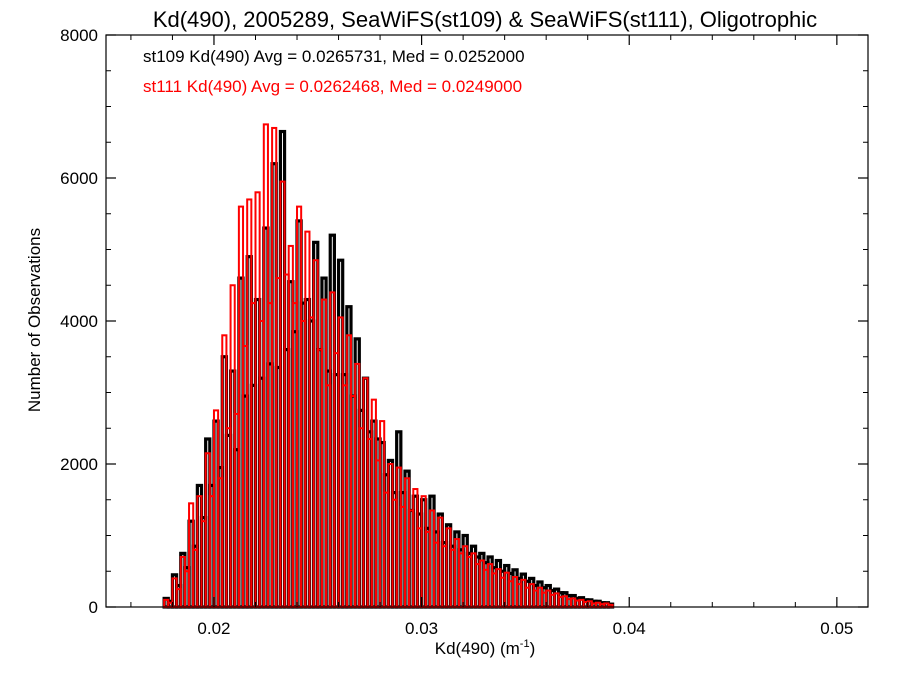  Describe the element at coordinates (79, 464) in the screenshot. I see `y-tick-label: 2000` at that location.